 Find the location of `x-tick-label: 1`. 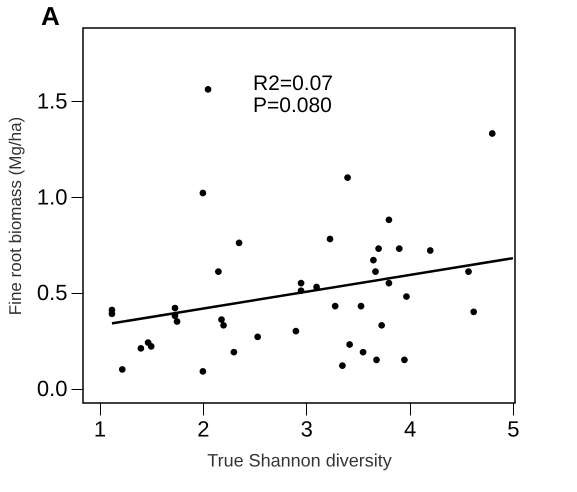

x-tick-label: 1 is located at coordinates (100, 429).